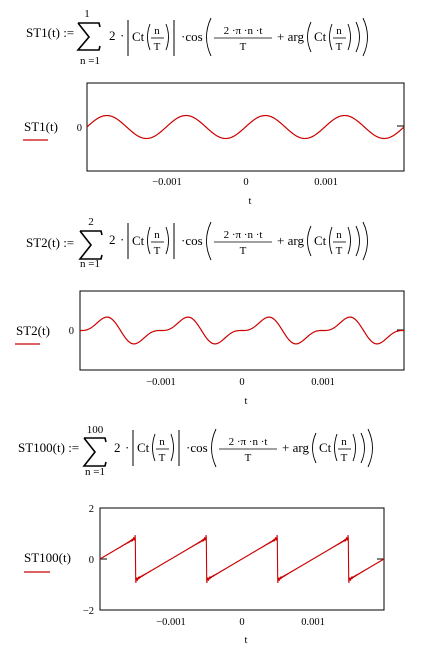 The height and width of the screenshot is (652, 434). I want to click on equation-lhs: ST1(t) :=, so click(50, 32).